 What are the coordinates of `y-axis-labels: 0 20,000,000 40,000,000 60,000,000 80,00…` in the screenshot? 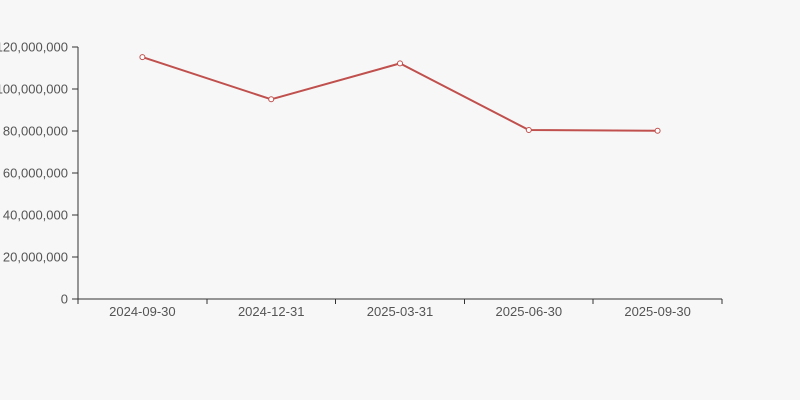 It's located at (34, 173).